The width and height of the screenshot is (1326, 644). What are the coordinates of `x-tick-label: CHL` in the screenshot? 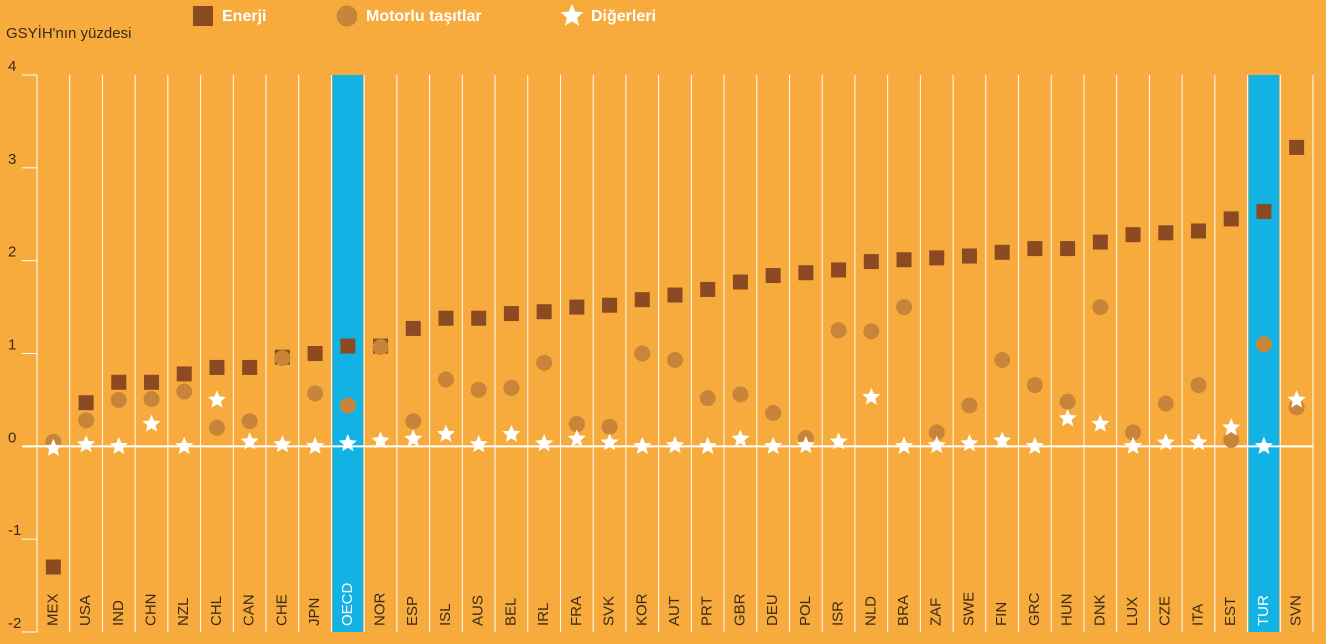 It's located at (216, 611).